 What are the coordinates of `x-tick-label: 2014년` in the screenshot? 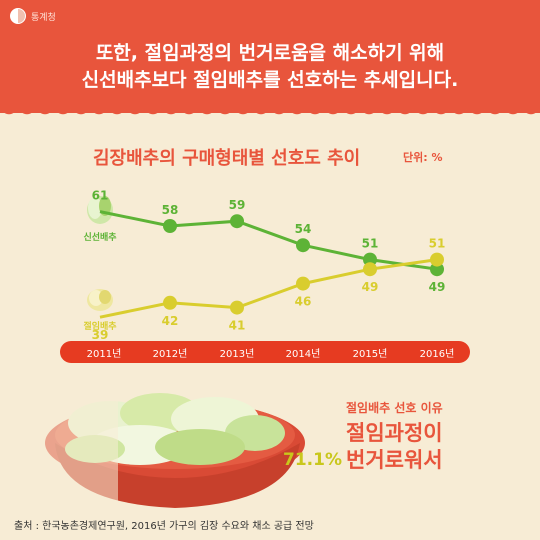 It's located at (303, 354).